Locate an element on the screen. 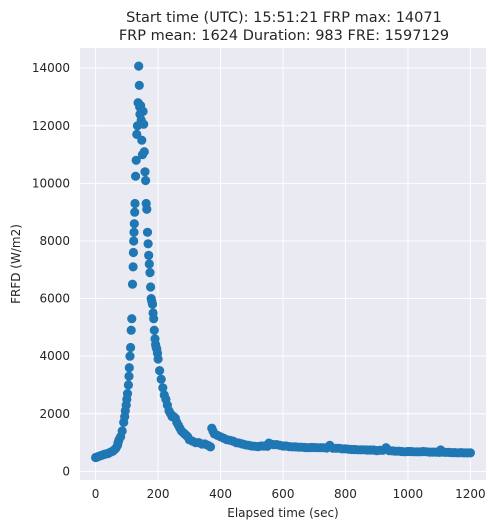 This screenshot has height=529, width=496. y-tick-label: 4000 is located at coordinates (54, 356).